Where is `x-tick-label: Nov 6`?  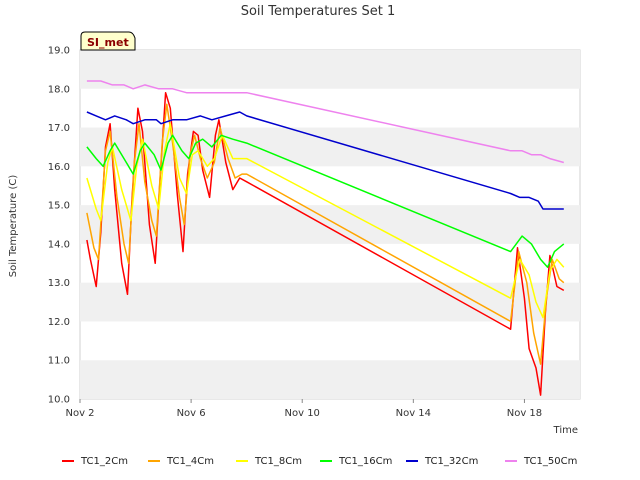
x-tick-label: Nov 6 is located at coordinates (191, 413).